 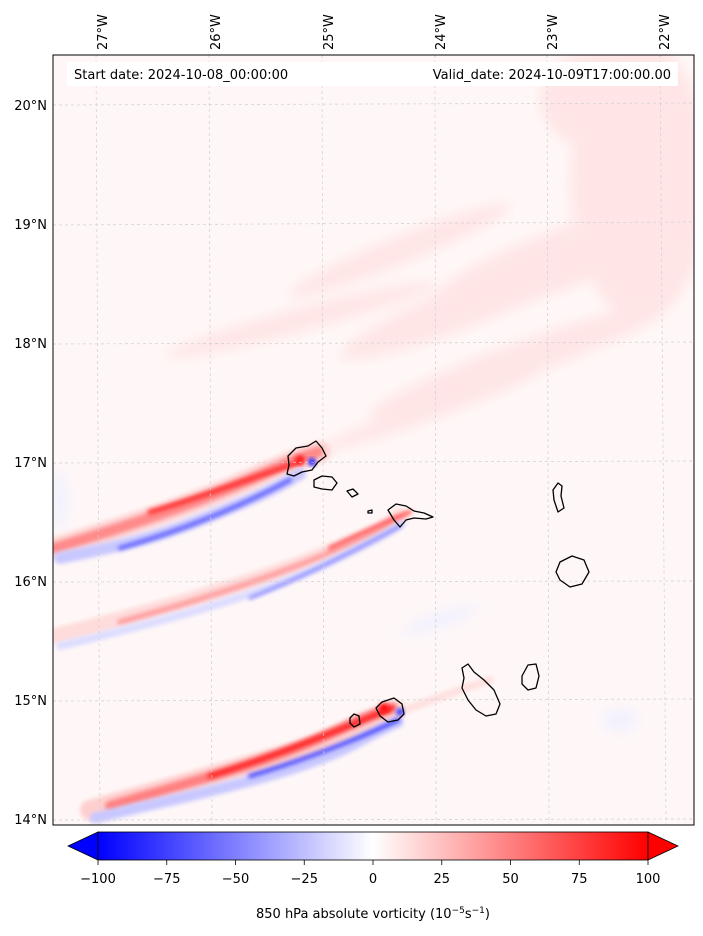 I want to click on longitude-labels: 27°W 26°W 25°W 24°W 23°W 22°W, so click(x=384, y=32).